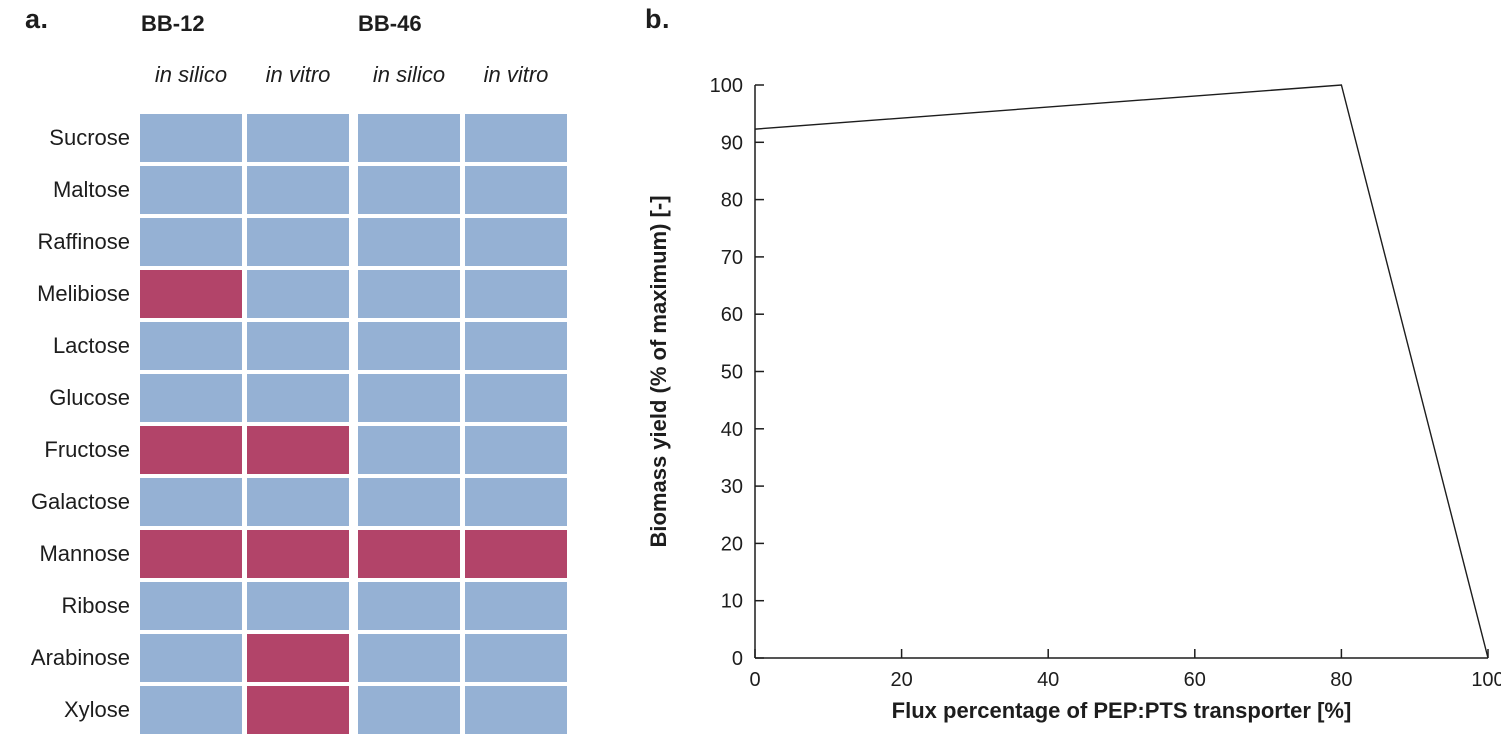 The height and width of the screenshot is (743, 1501). What do you see at coordinates (901, 680) in the screenshot?
I see `x-tick-label: 20` at bounding box center [901, 680].